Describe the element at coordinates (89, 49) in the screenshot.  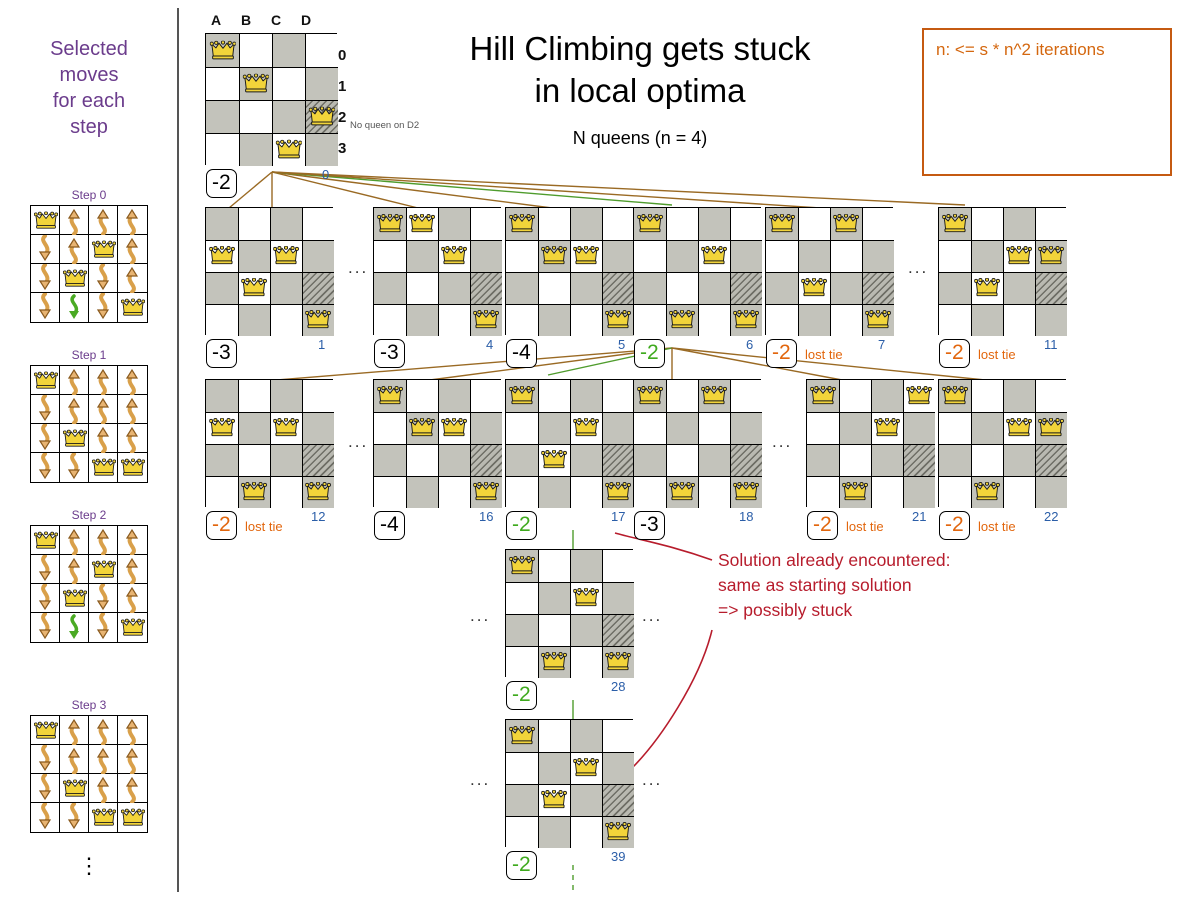
I see `sidebar-title-line-0: Selected` at that location.